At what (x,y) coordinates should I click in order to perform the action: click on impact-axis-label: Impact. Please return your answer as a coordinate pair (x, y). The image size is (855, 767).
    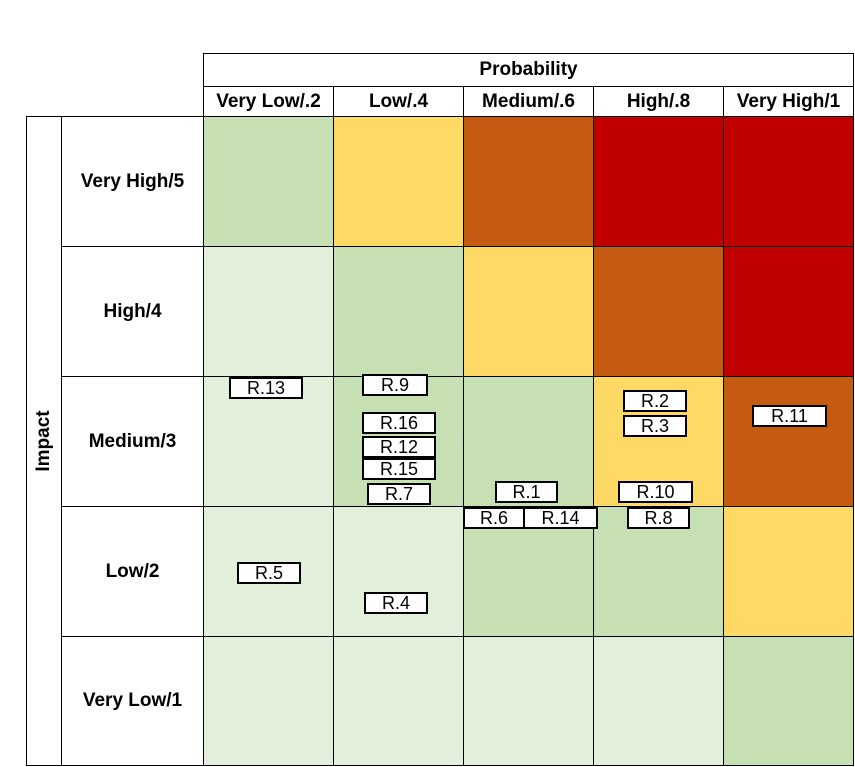
    Looking at the image, I should click on (44, 441).